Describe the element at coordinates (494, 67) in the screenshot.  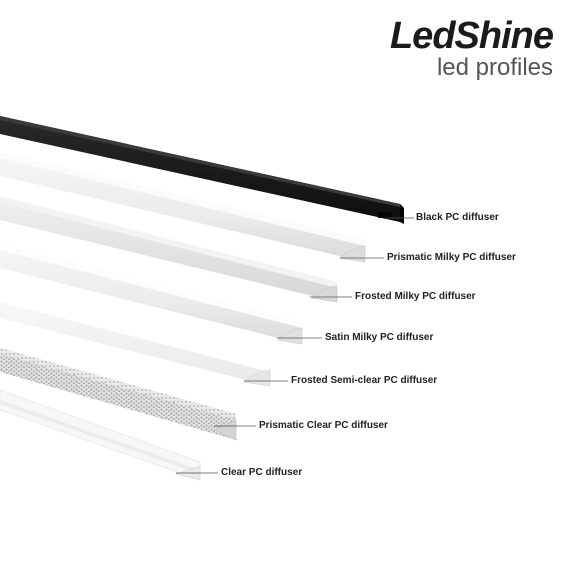
I see `brand-tagline: led profiles` at that location.